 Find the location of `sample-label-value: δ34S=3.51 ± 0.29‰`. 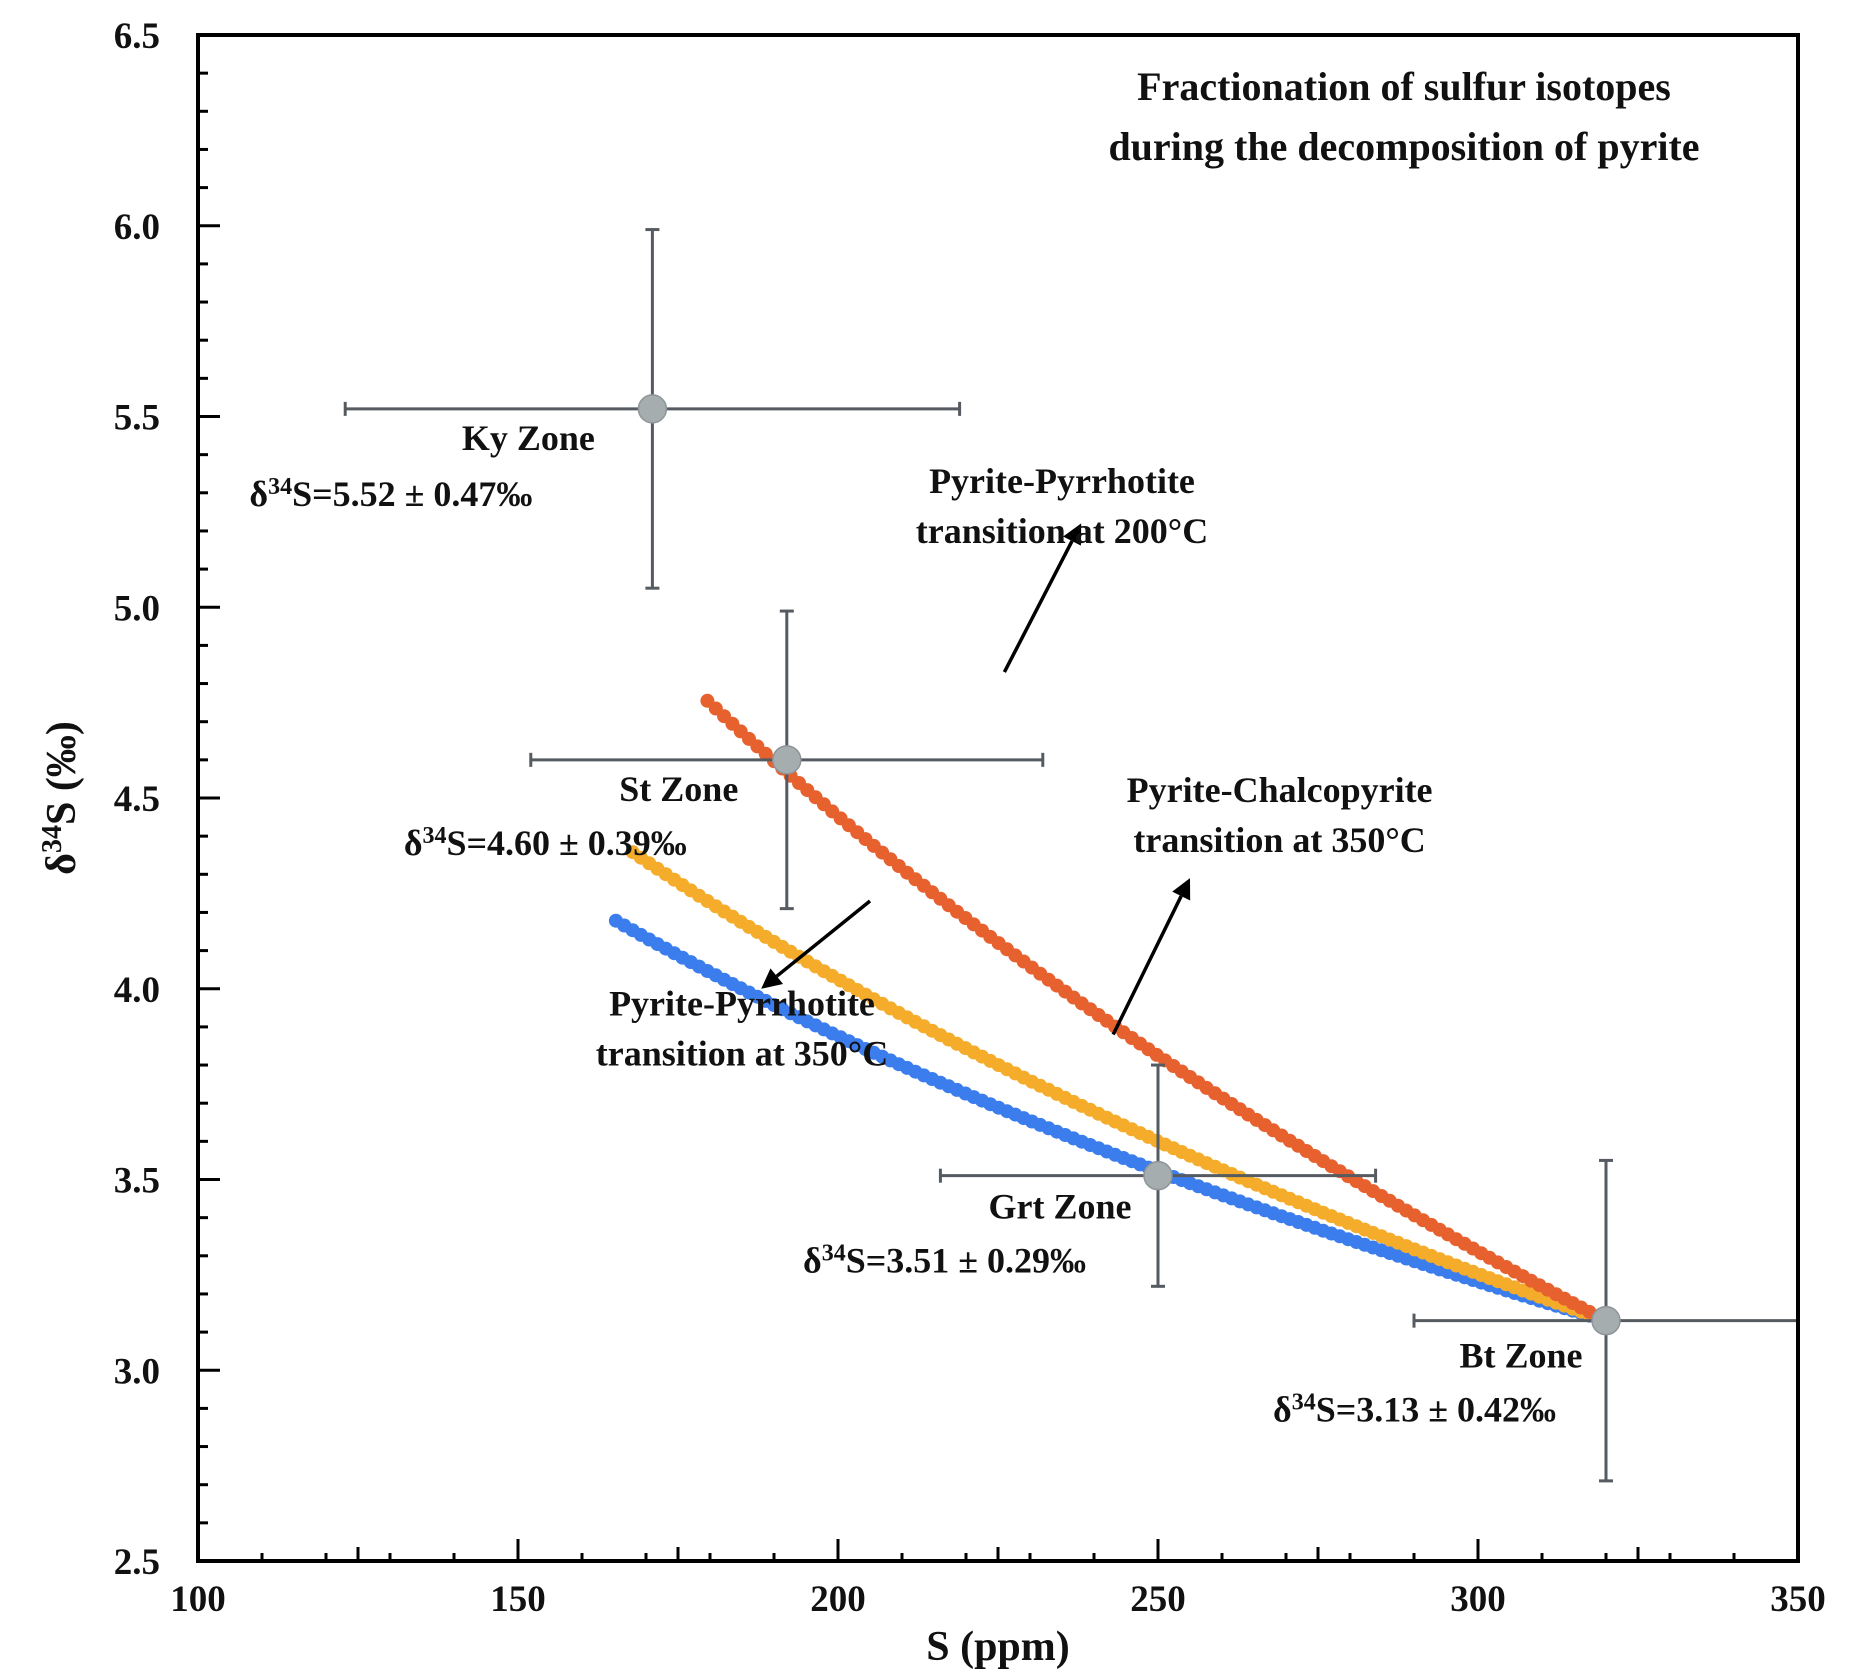

sample-label-value: δ34S=3.51 ± 0.29‰ is located at coordinates (944, 1261).